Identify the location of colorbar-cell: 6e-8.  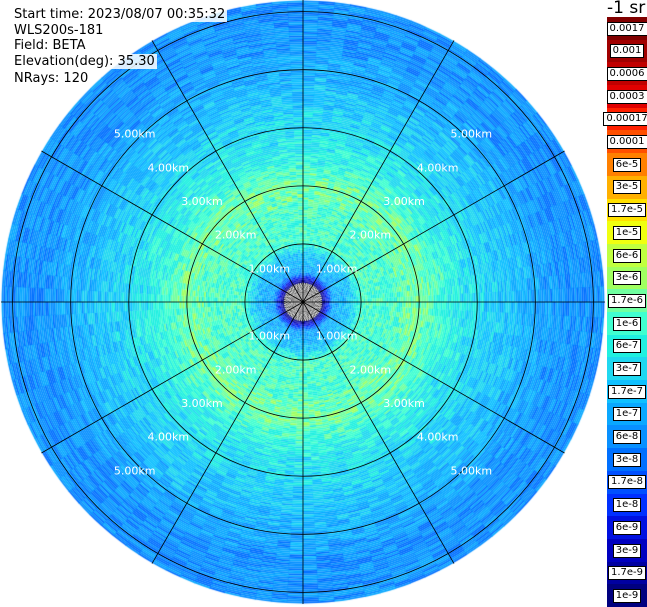
(627, 437).